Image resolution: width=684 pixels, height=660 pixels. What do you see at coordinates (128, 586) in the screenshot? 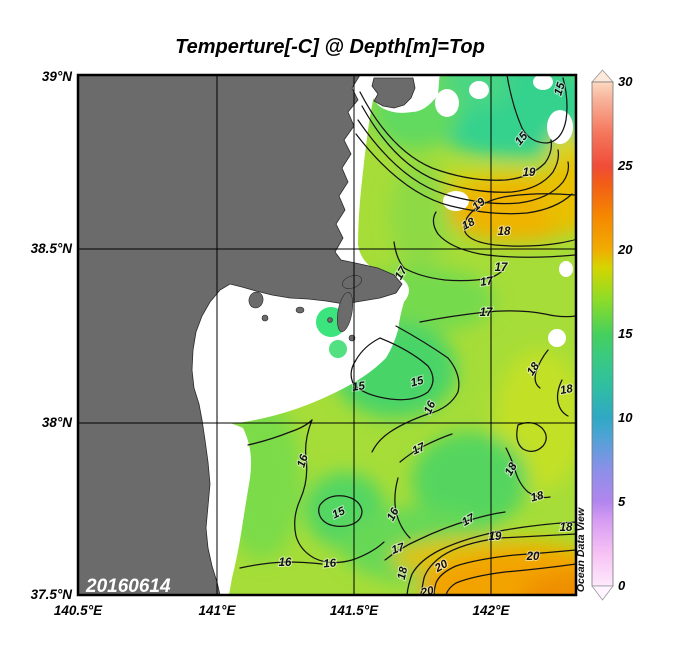
I see `date-stamp: 20160614` at bounding box center [128, 586].